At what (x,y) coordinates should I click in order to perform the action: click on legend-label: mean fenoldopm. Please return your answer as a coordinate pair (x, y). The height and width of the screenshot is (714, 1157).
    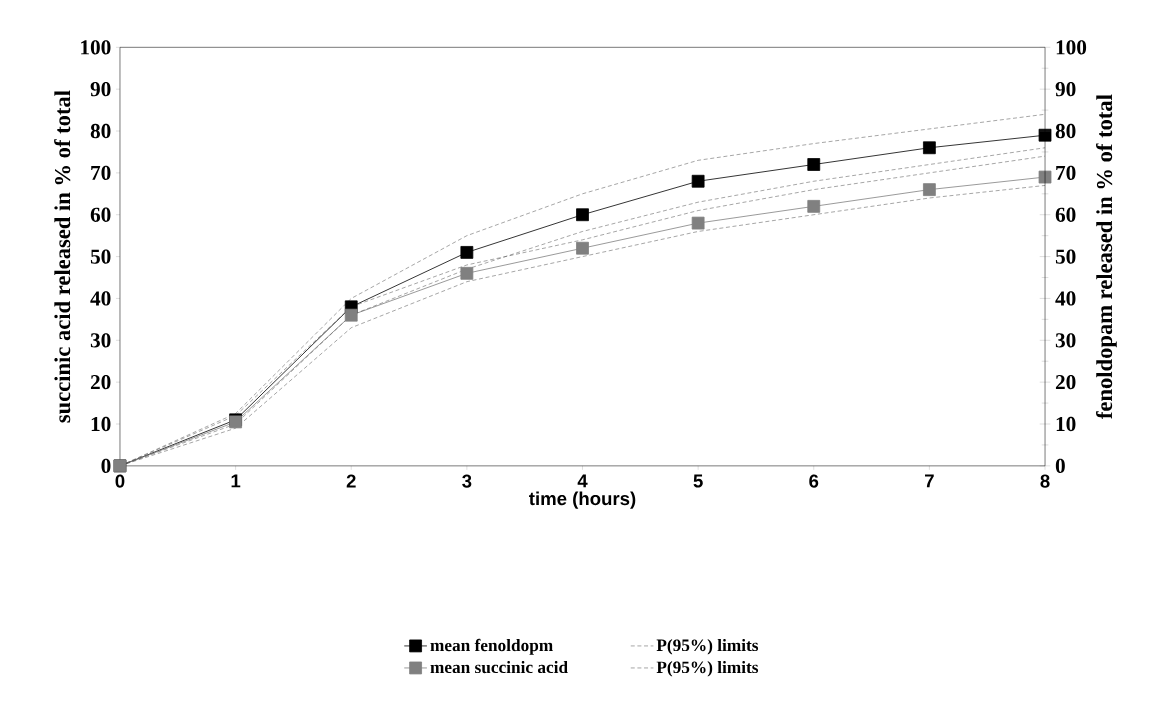
    Looking at the image, I should click on (491, 646).